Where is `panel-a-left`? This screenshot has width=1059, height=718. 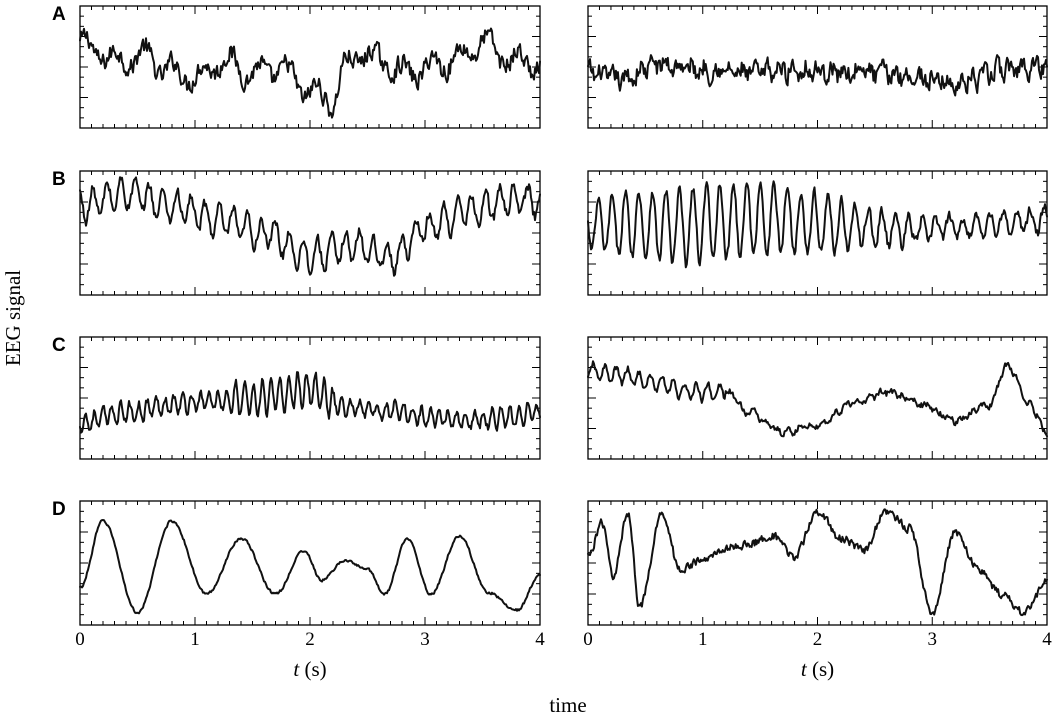
panel-a-left is located at coordinates (310, 67).